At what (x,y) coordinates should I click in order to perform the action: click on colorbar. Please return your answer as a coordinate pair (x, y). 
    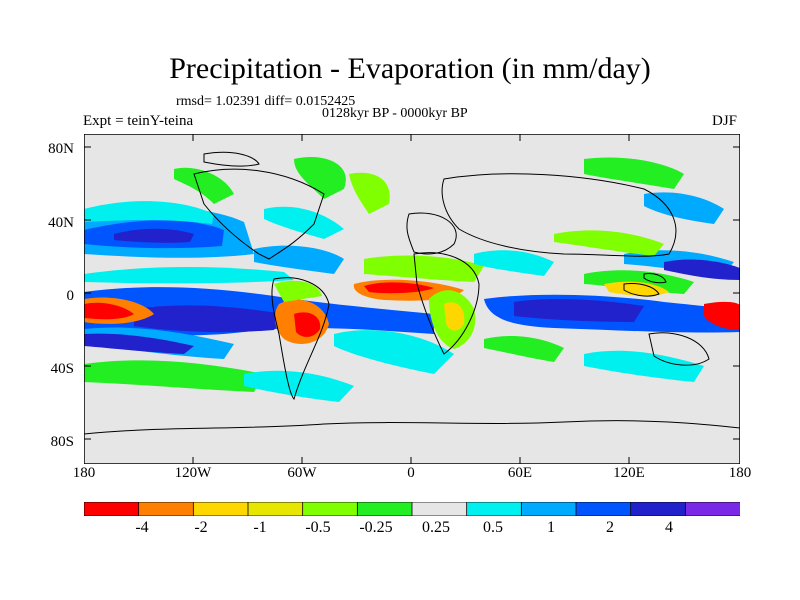
    Looking at the image, I should click on (412, 509).